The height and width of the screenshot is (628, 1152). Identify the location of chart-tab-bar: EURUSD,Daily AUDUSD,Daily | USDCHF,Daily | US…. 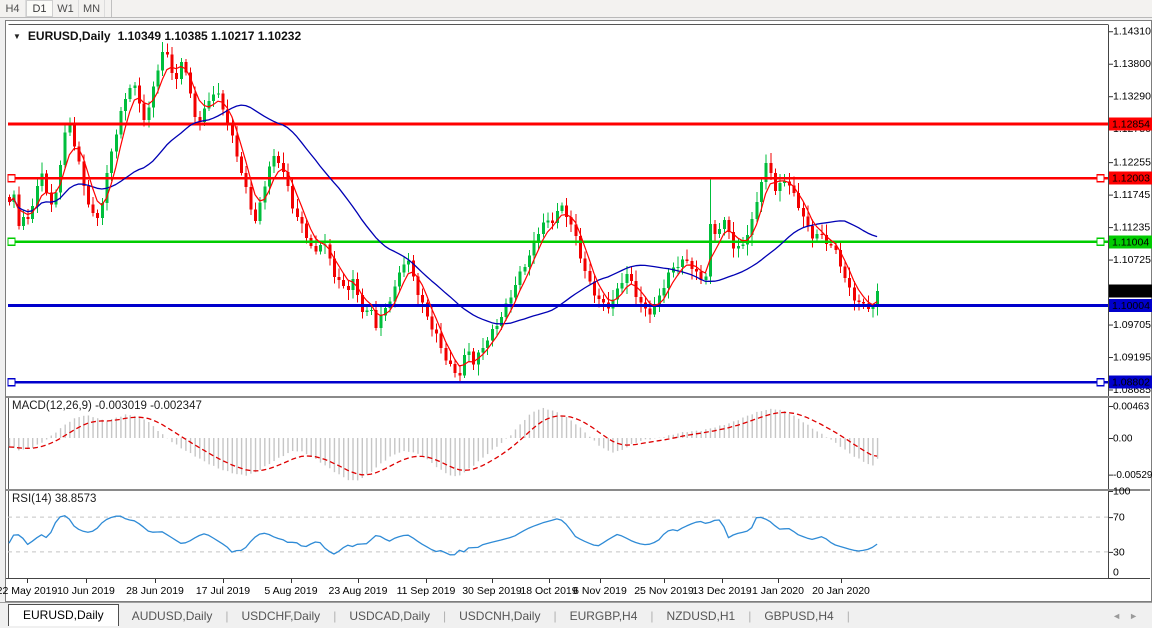
(576, 615).